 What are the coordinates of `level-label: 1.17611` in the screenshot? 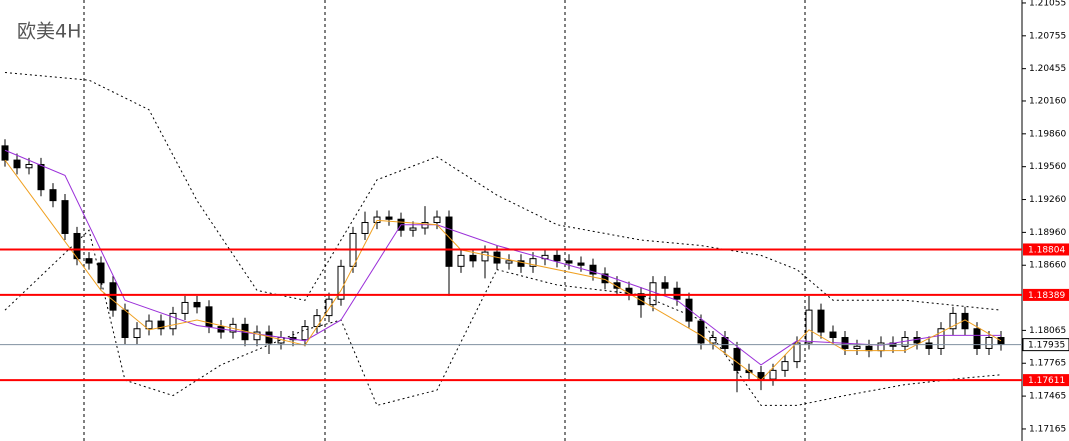 It's located at (1046, 381).